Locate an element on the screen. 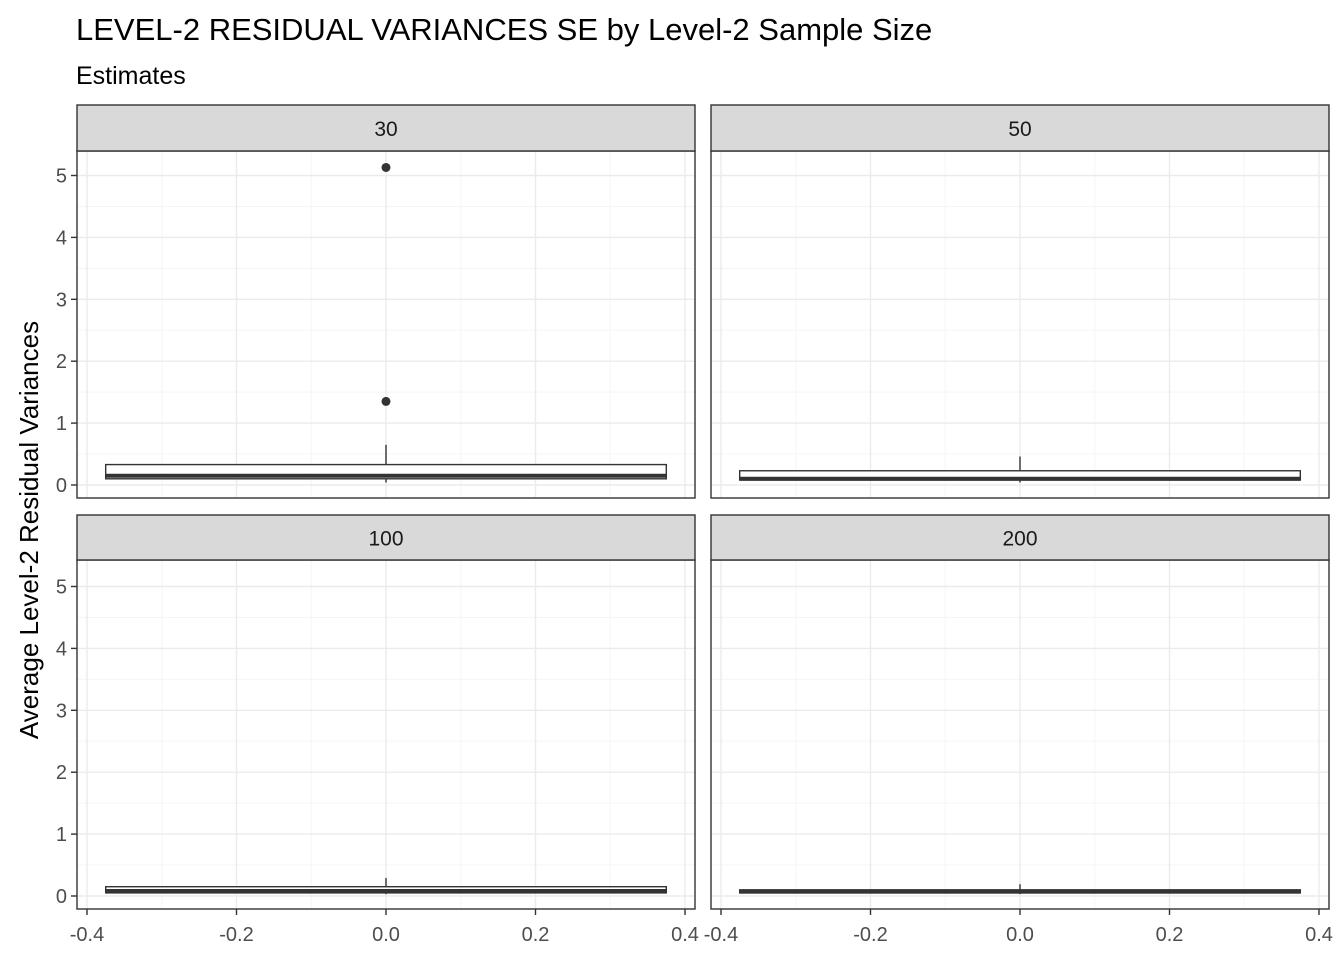 Image resolution: width=1344 pixels, height=965 pixels. chart-subtitle: Estimates is located at coordinates (131, 76).